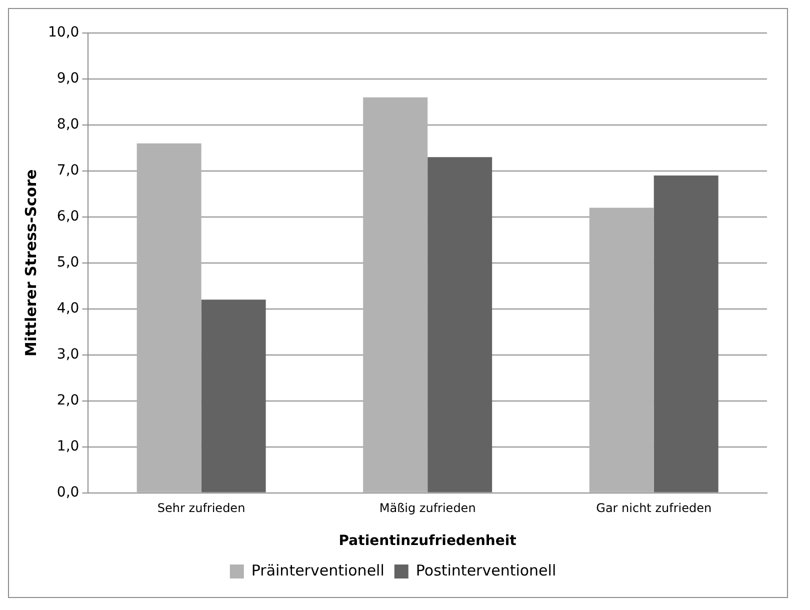 The width and height of the screenshot is (810, 610). What do you see at coordinates (654, 508) in the screenshot?
I see `x-tick-label: Gar nicht zufrieden` at bounding box center [654, 508].